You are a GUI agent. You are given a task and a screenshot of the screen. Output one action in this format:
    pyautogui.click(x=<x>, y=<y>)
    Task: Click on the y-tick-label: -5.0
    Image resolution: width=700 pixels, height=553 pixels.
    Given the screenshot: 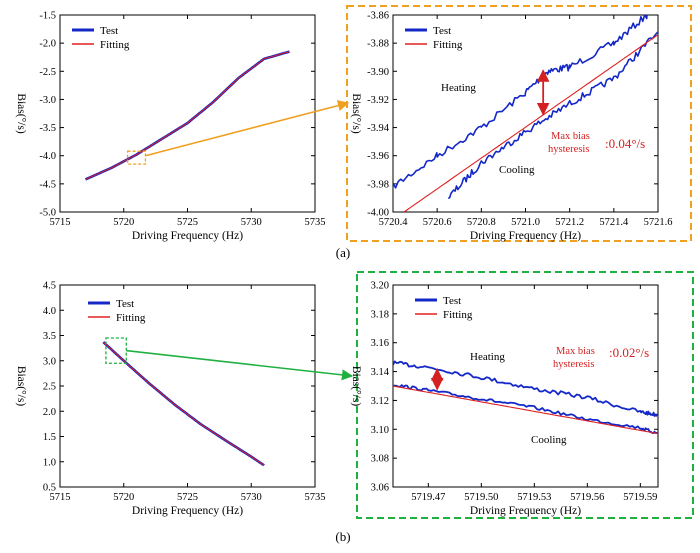 What is the action you would take?
    pyautogui.click(x=47, y=213)
    